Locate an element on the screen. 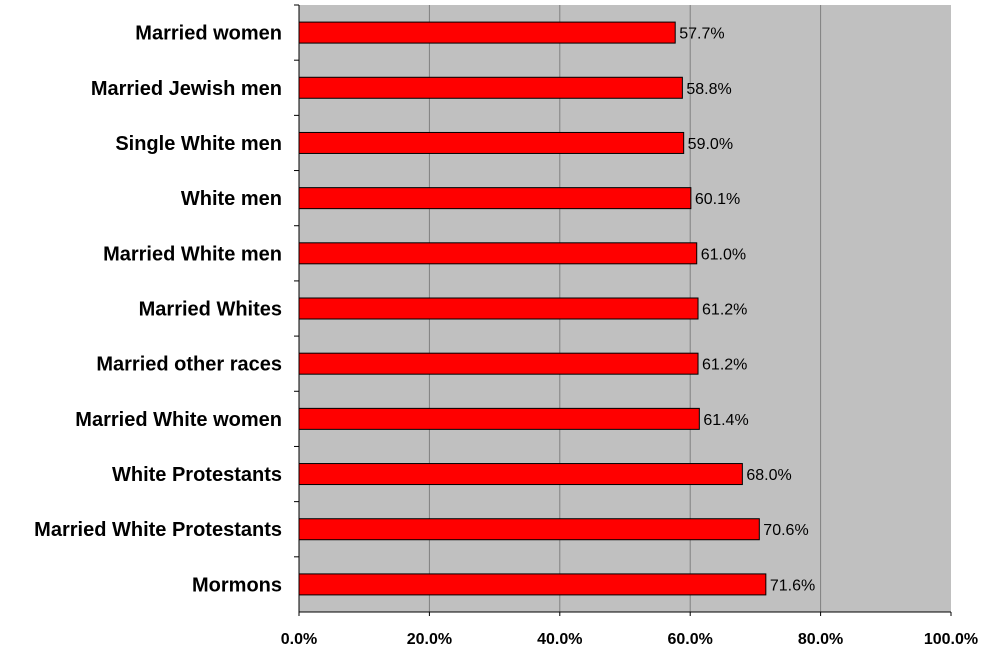 The image size is (1001, 649). x-tick-label: 100.0% is located at coordinates (951, 639).